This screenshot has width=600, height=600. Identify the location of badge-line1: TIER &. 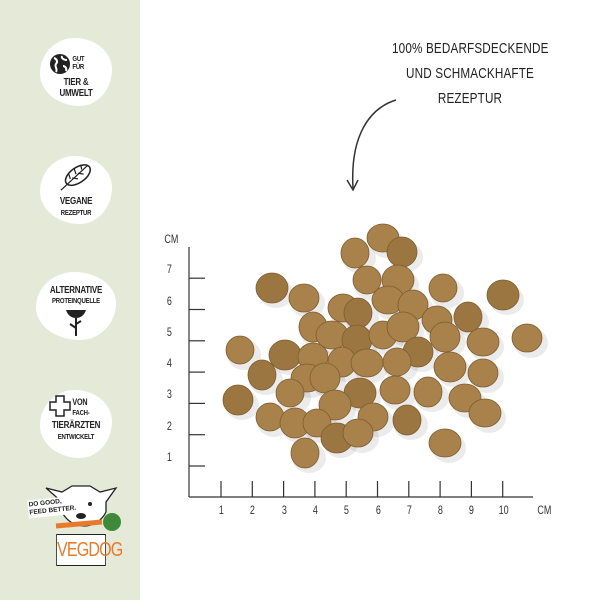
(76, 82).